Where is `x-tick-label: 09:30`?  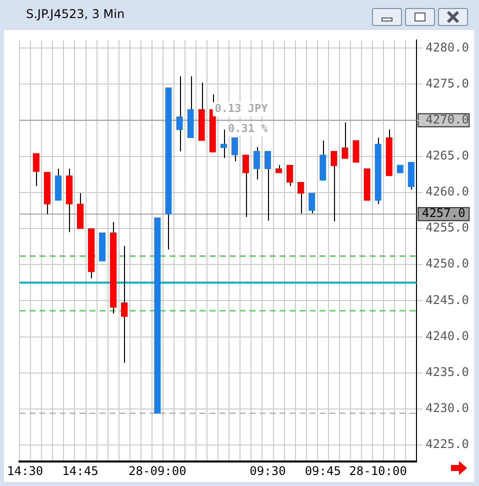
x-tick-label: 09:30 is located at coordinates (268, 471).